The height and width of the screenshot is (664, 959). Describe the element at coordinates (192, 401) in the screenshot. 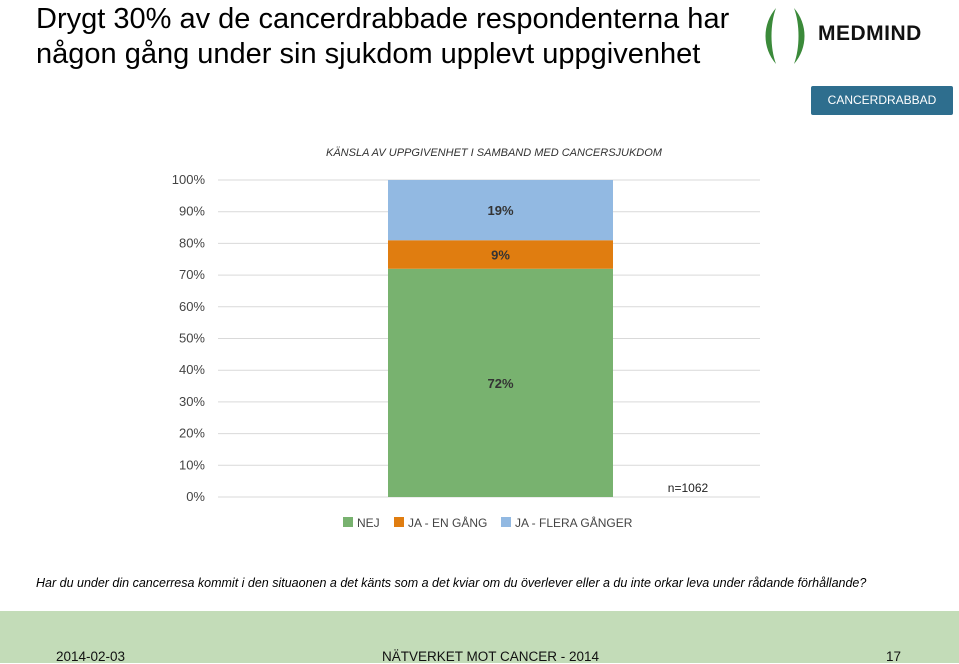

I see `y-tick-label: 30%` at that location.